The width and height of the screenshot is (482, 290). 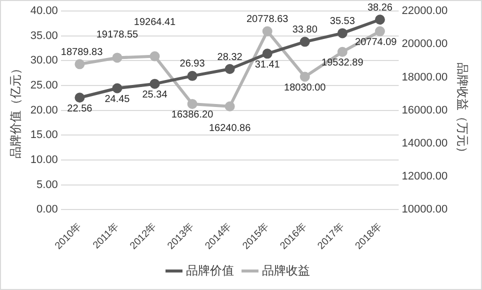 What do you see at coordinates (425, 210) in the screenshot?
I see `y2-tick-label: 10000.00` at bounding box center [425, 210].